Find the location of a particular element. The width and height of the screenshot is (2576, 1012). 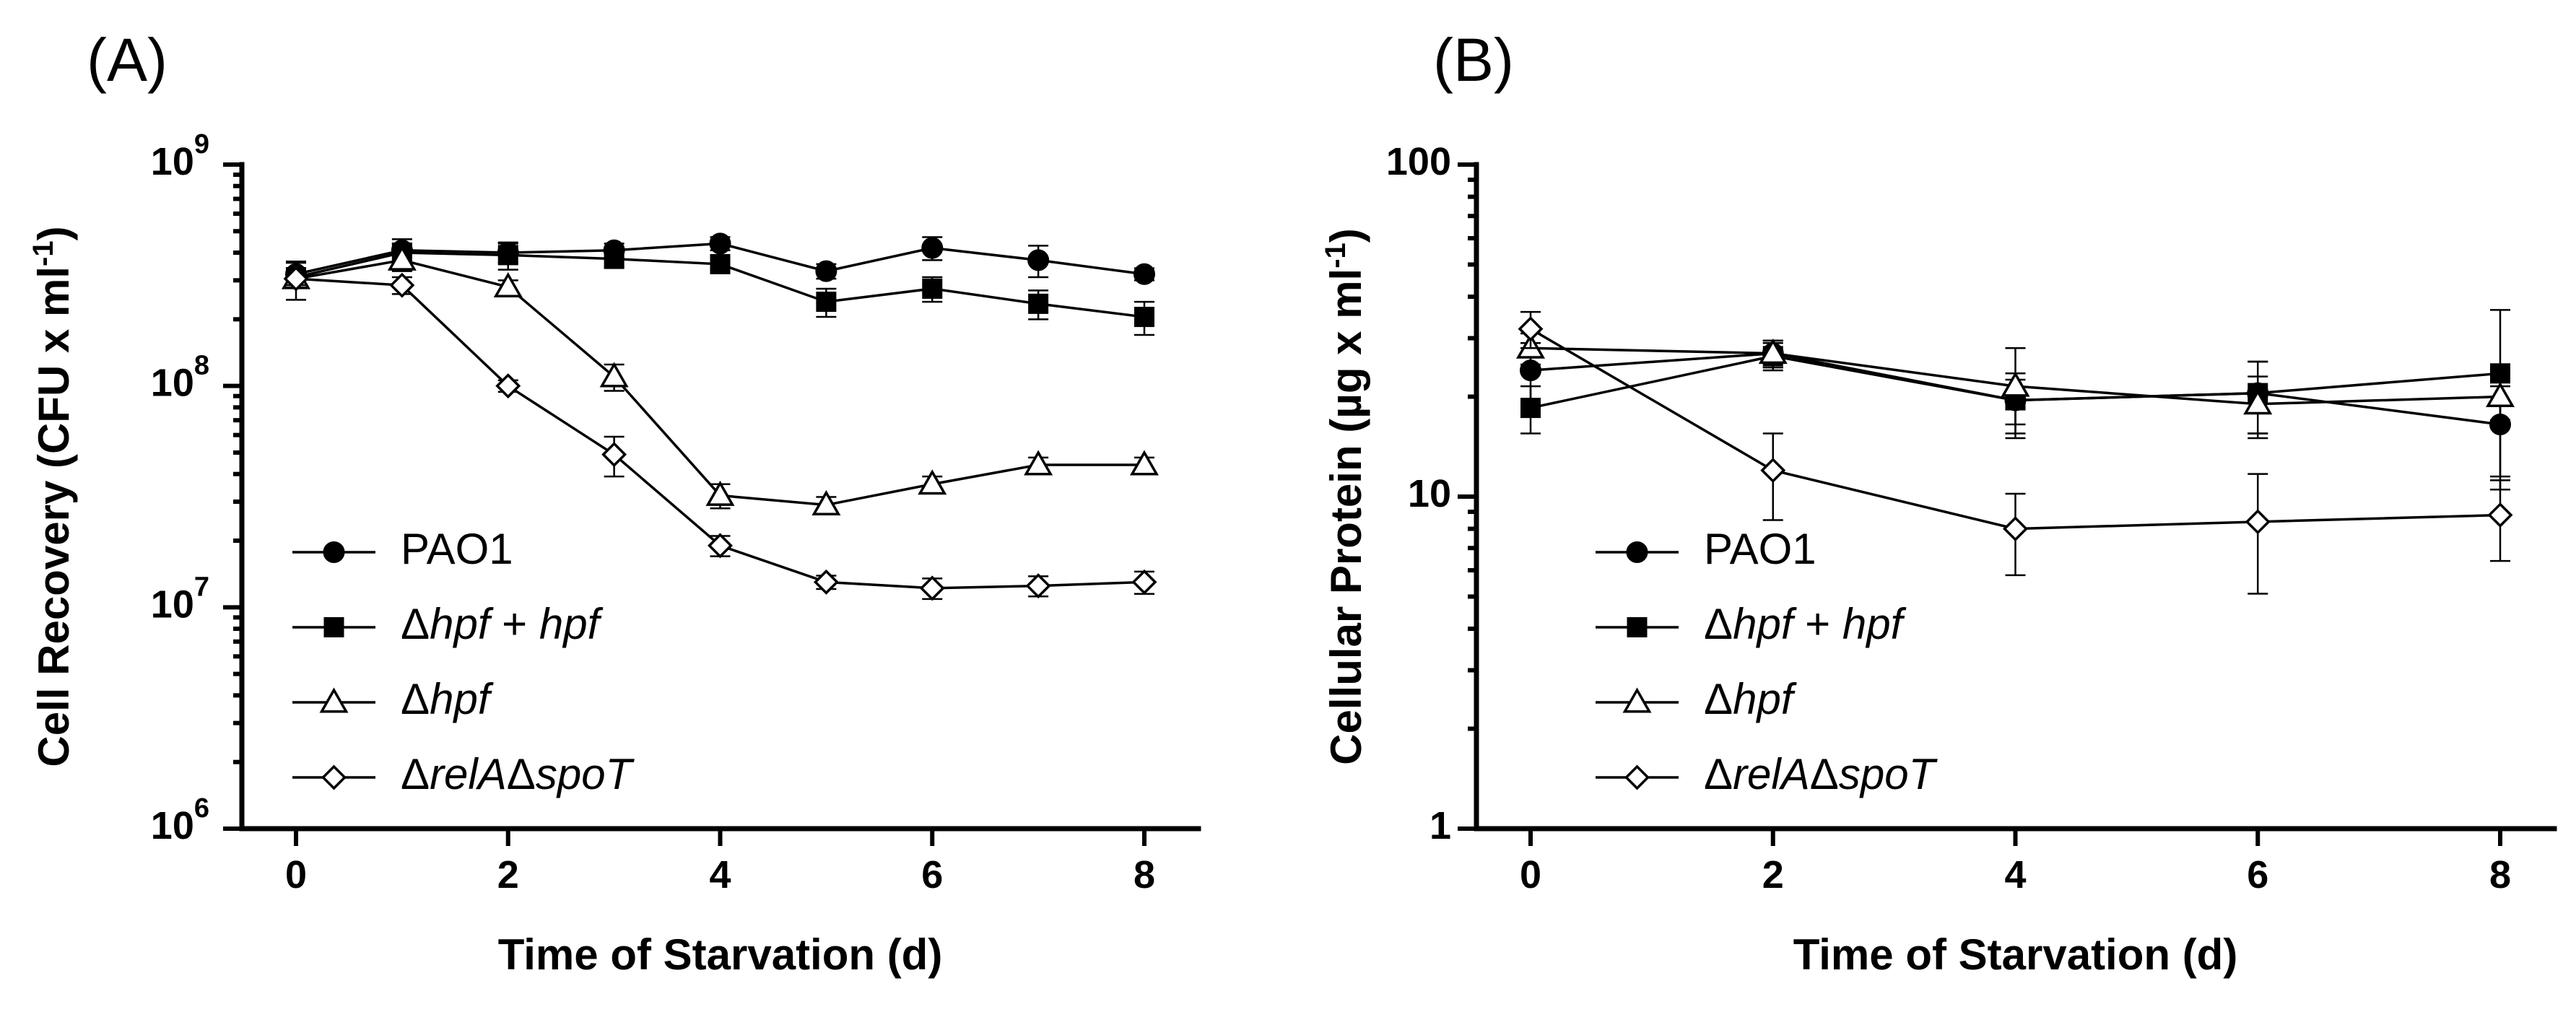

y-axis-title: Cellular Protein (µg x ml-1) is located at coordinates (1345, 496).